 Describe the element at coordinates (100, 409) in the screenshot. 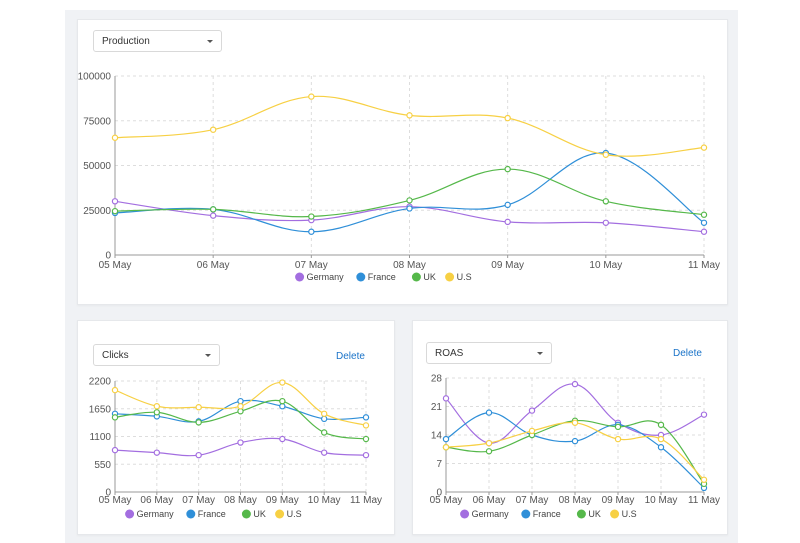

I see `y-tick-label: 1650` at that location.